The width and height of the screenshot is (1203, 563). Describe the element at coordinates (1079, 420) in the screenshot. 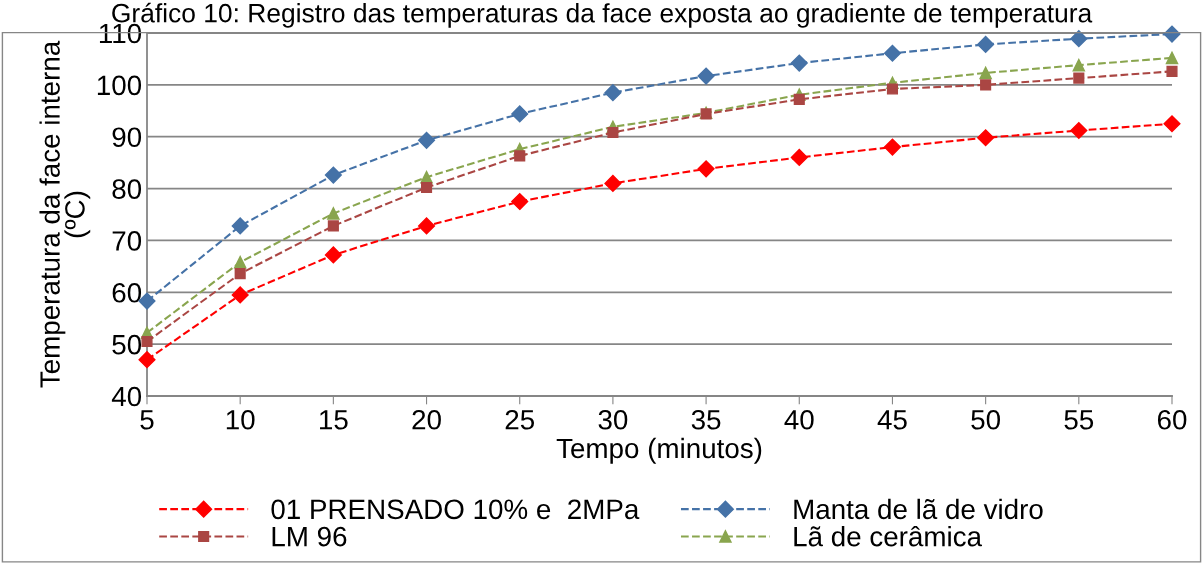

I see `x-tick-label: 55` at that location.